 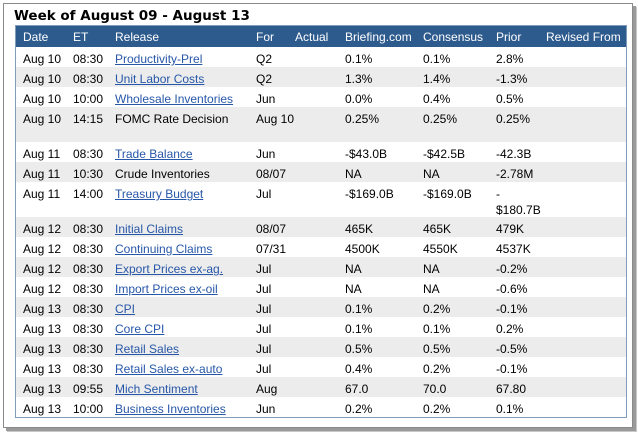 What do you see at coordinates (369, 194) in the screenshot?
I see `row-briefing: -$169.0B` at bounding box center [369, 194].